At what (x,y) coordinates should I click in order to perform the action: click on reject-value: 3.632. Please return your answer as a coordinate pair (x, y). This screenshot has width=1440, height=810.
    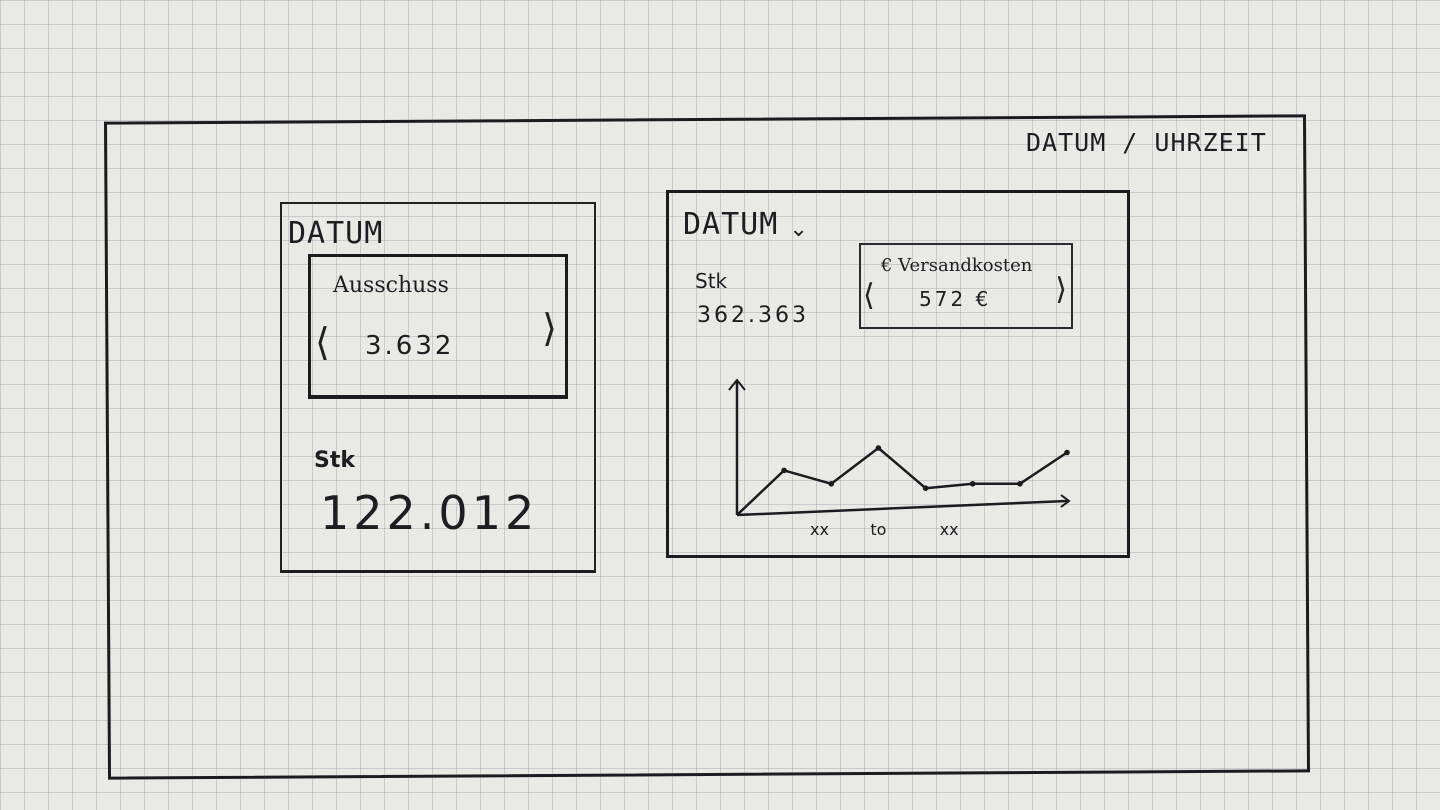
    Looking at the image, I should click on (410, 346).